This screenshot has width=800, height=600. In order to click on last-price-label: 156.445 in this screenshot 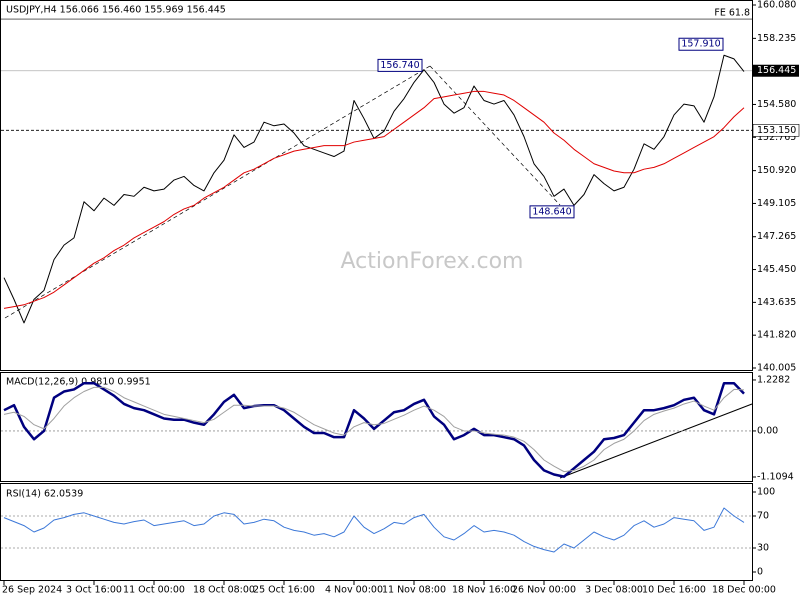, I will do `click(776, 70)`.